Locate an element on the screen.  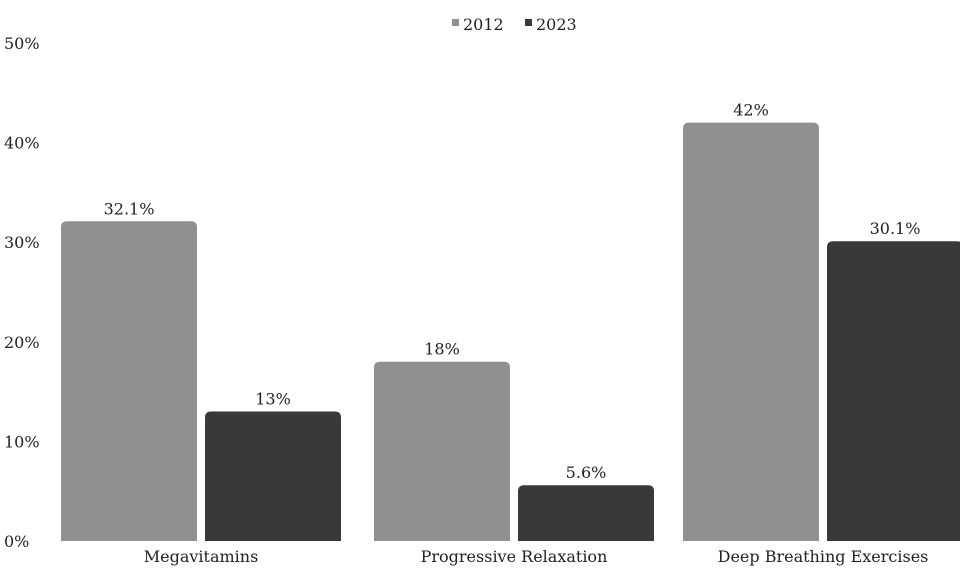
bar-2023-deep-breathing-exercises is located at coordinates (893, 391).